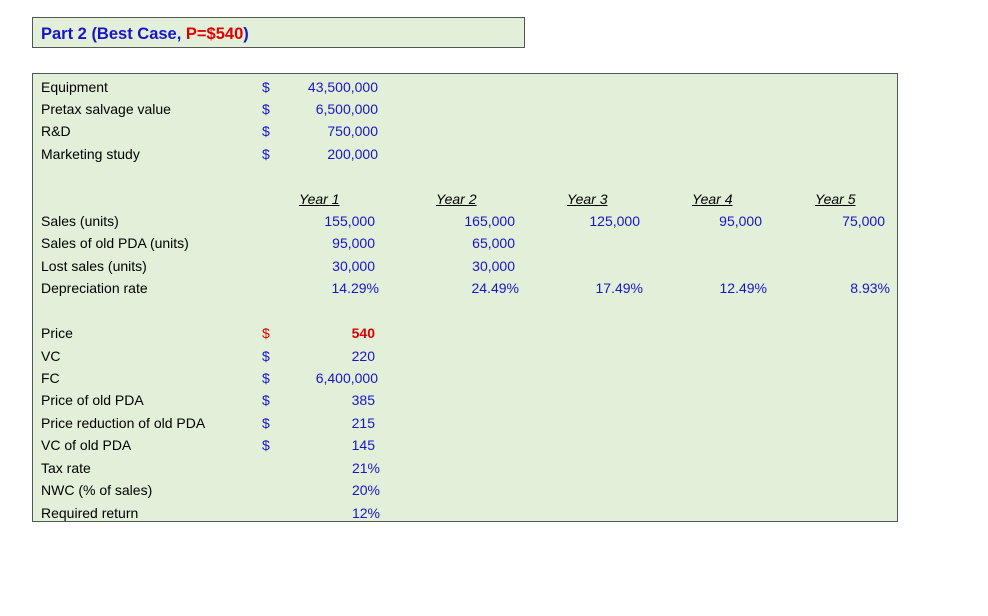 The image size is (988, 616). Describe the element at coordinates (94, 266) in the screenshot. I see `row-label: Lost sales (units)` at that location.